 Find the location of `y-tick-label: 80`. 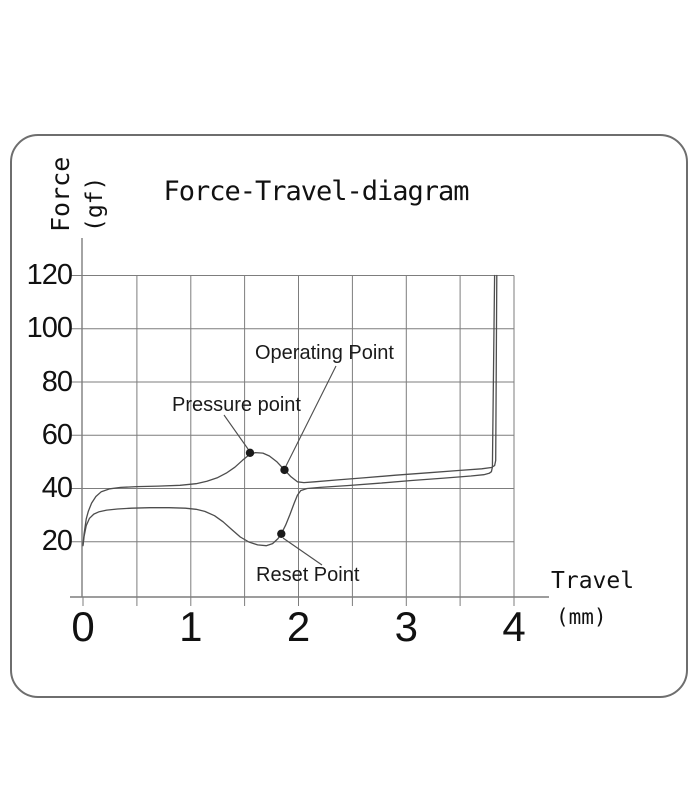

y-tick-label: 80 is located at coordinates (57, 381).